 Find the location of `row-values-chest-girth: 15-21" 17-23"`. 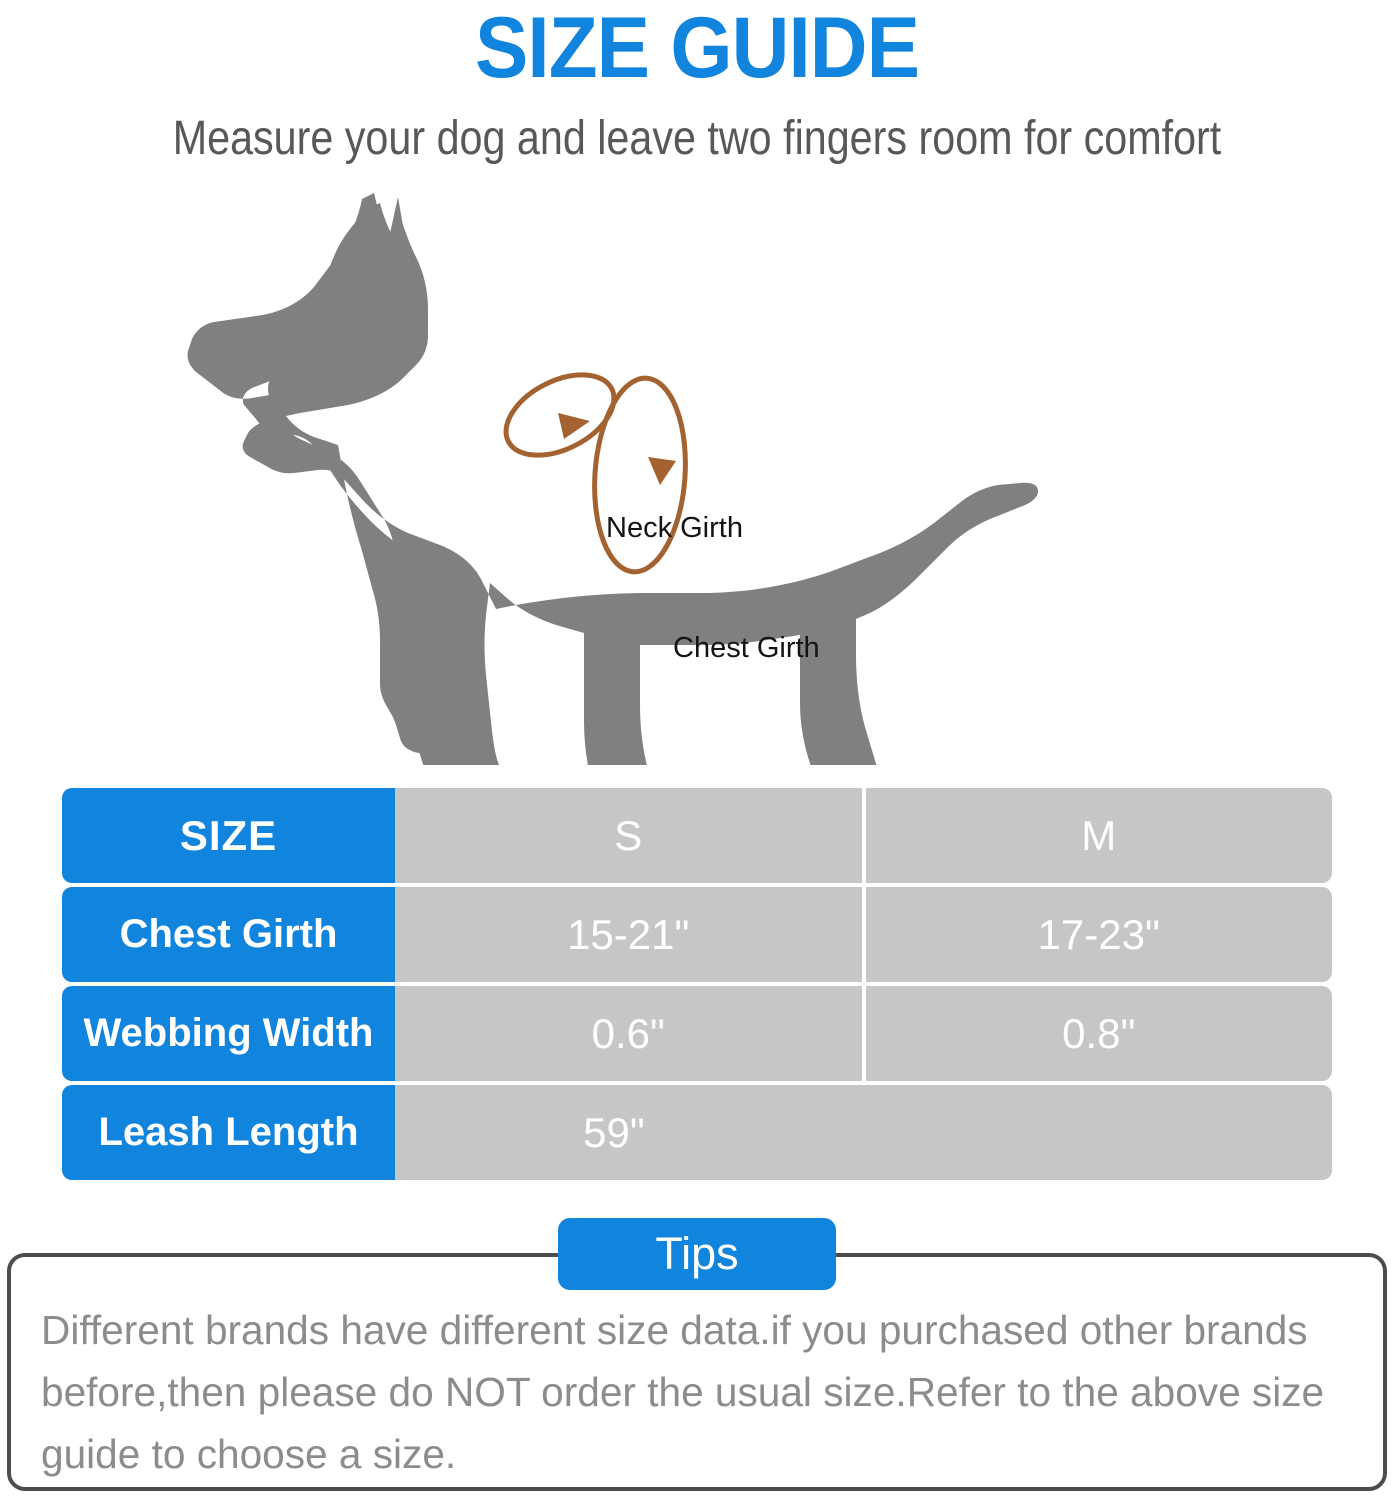

row-values-chest-girth: 15-21" 17-23" is located at coordinates (863, 934).